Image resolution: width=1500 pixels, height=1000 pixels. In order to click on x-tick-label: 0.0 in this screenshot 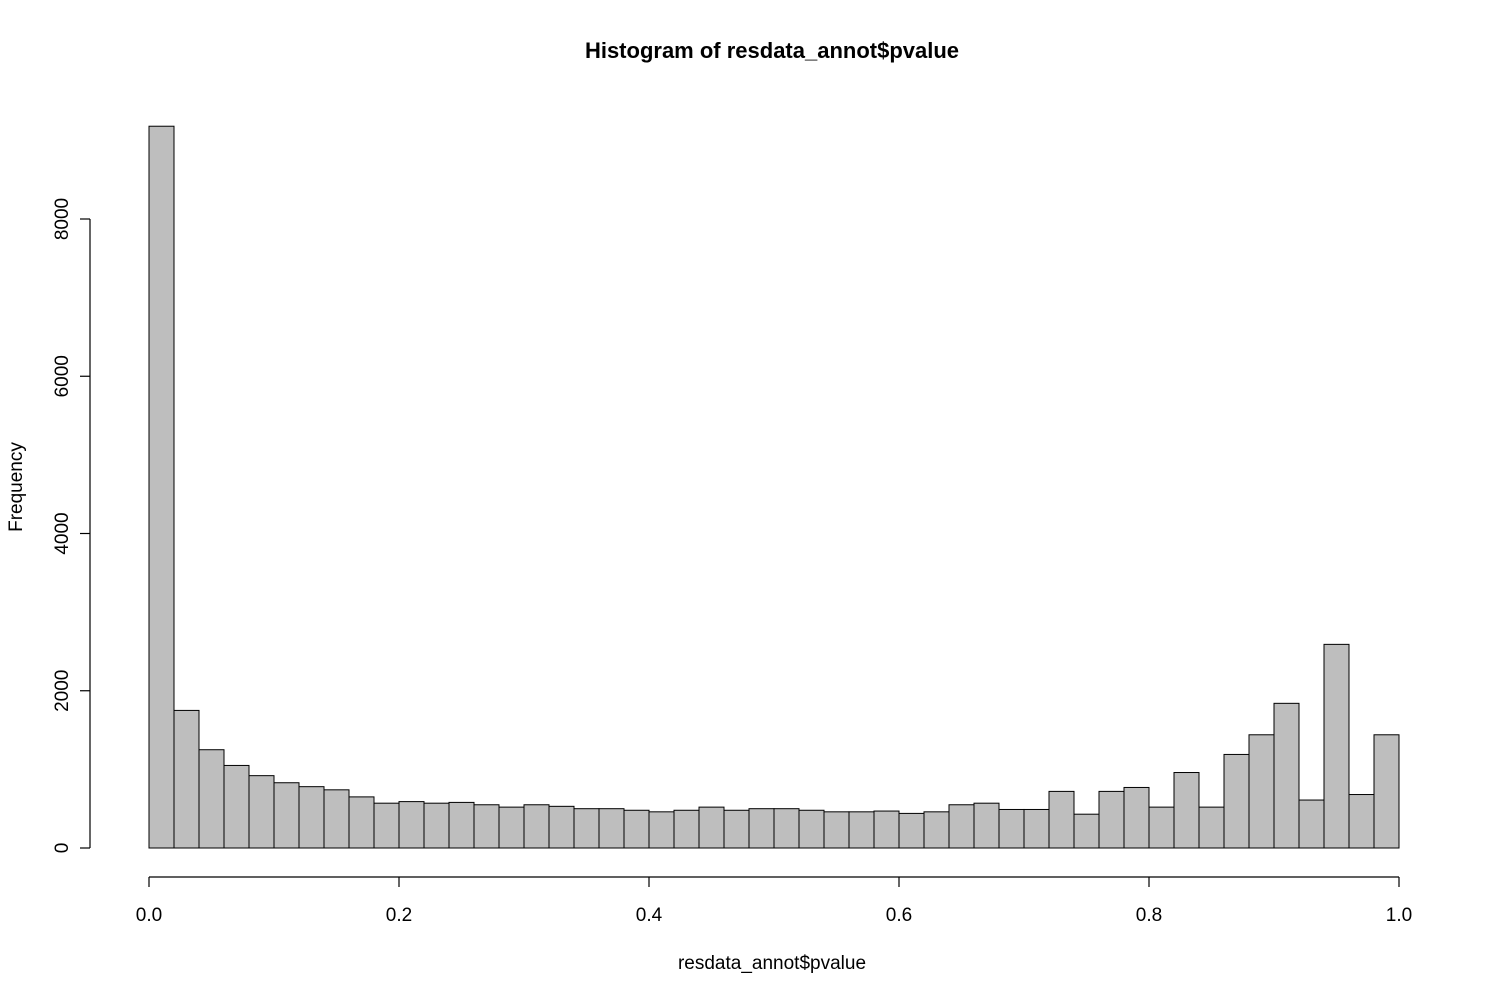, I will do `click(149, 915)`.